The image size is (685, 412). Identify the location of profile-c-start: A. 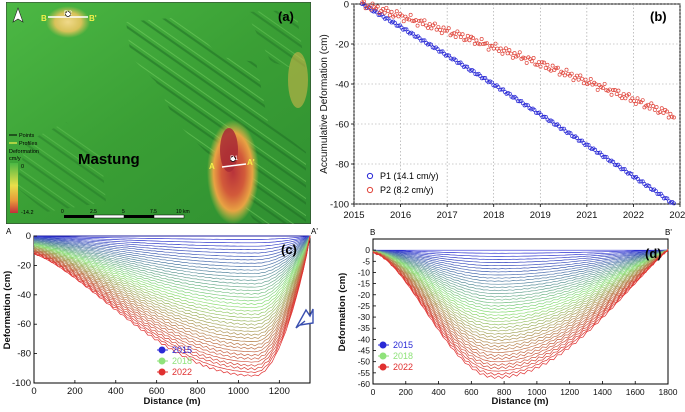
(9, 231).